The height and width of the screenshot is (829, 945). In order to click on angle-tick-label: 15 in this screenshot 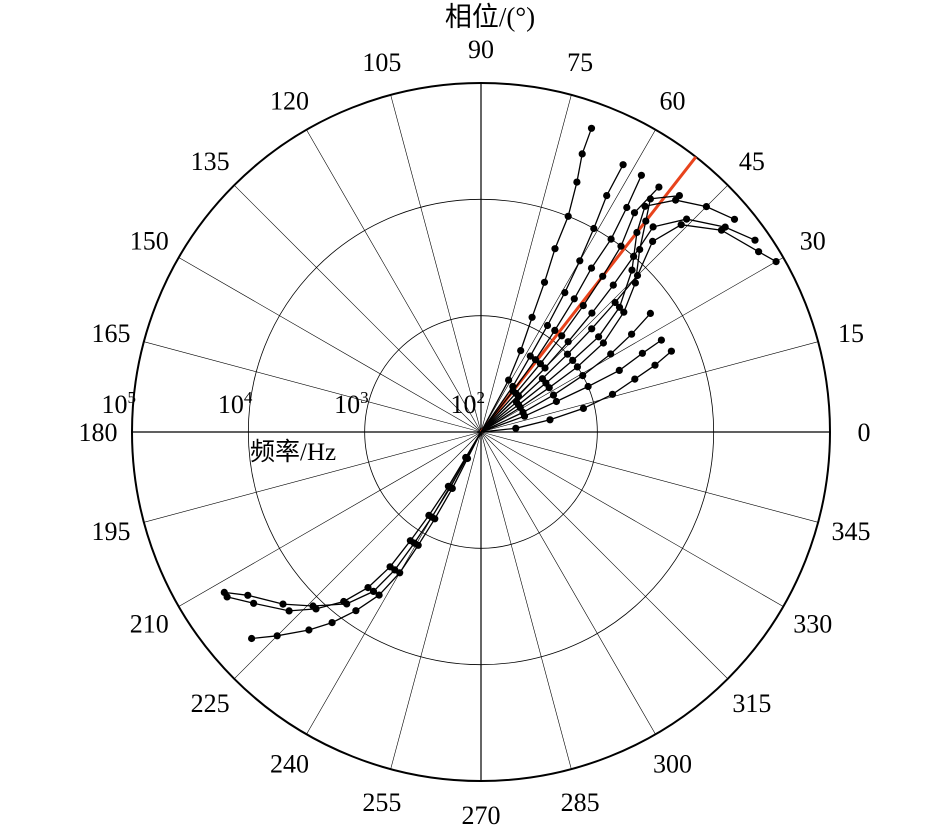, I will do `click(851, 333)`.